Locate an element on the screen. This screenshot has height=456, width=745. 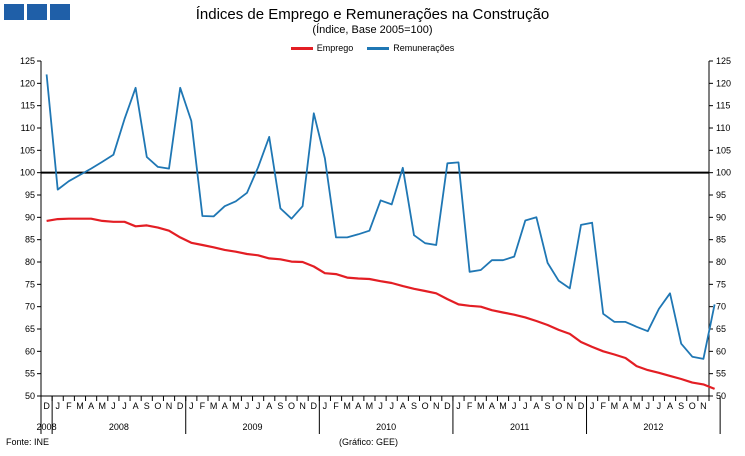
y-tick-label-left: 125 is located at coordinates (27, 61).